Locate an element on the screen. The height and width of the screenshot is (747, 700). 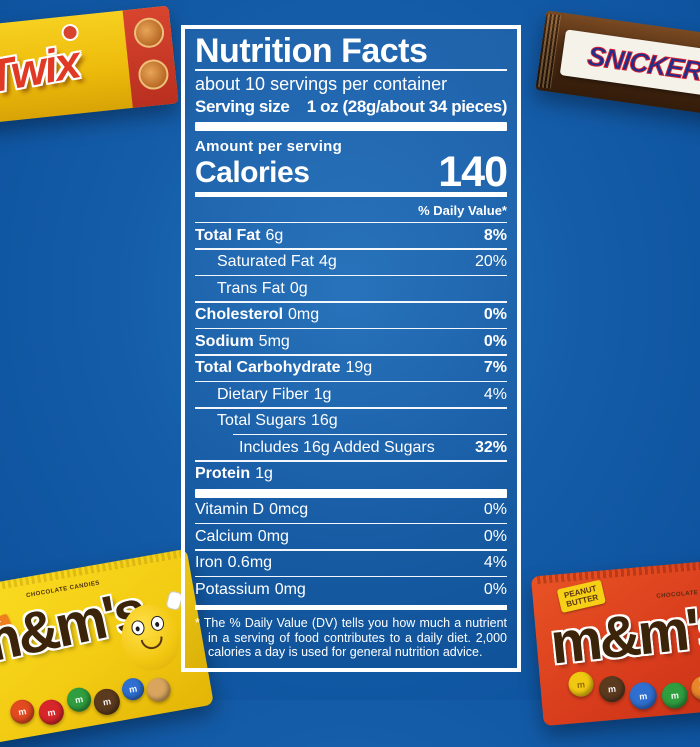
nutrient-name: Includes 16g Added Sugars is located at coordinates (337, 447).